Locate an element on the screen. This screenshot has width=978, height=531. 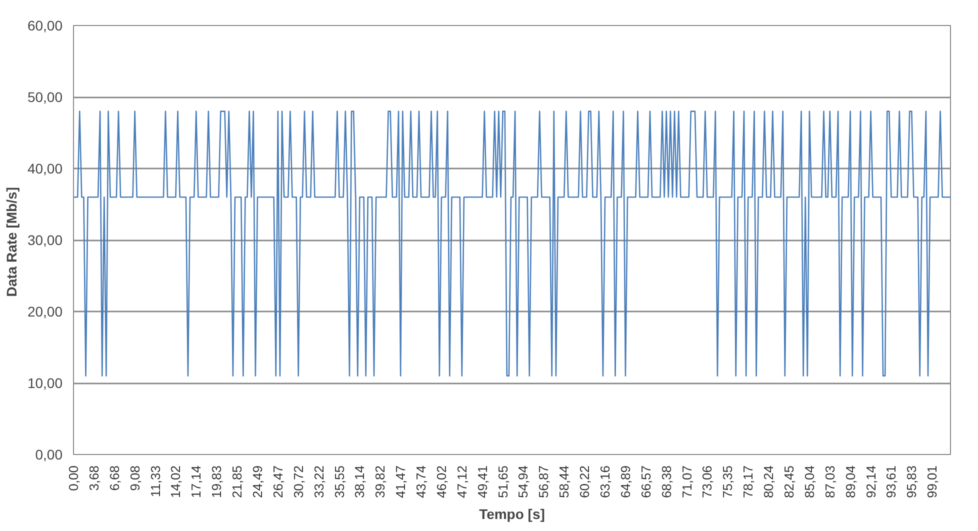
y-tick-label: 30,00 is located at coordinates (45, 240).